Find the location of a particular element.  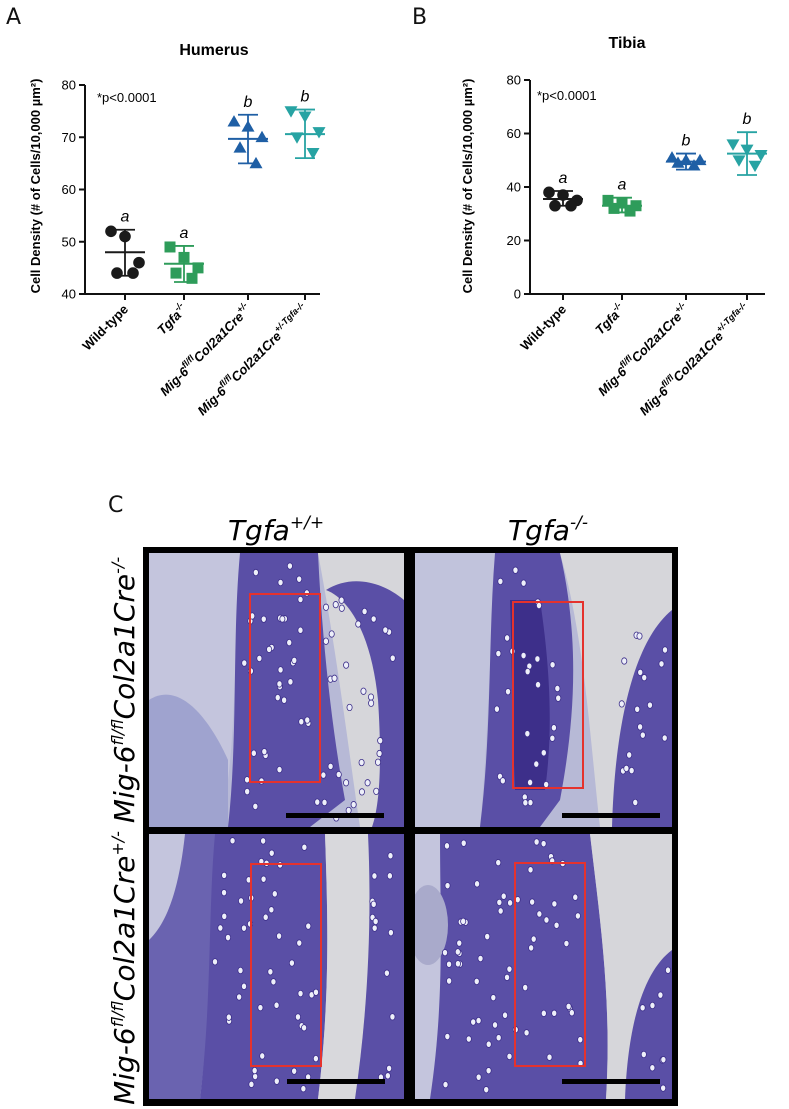

micrograph-top-right is located at coordinates (543, 690).